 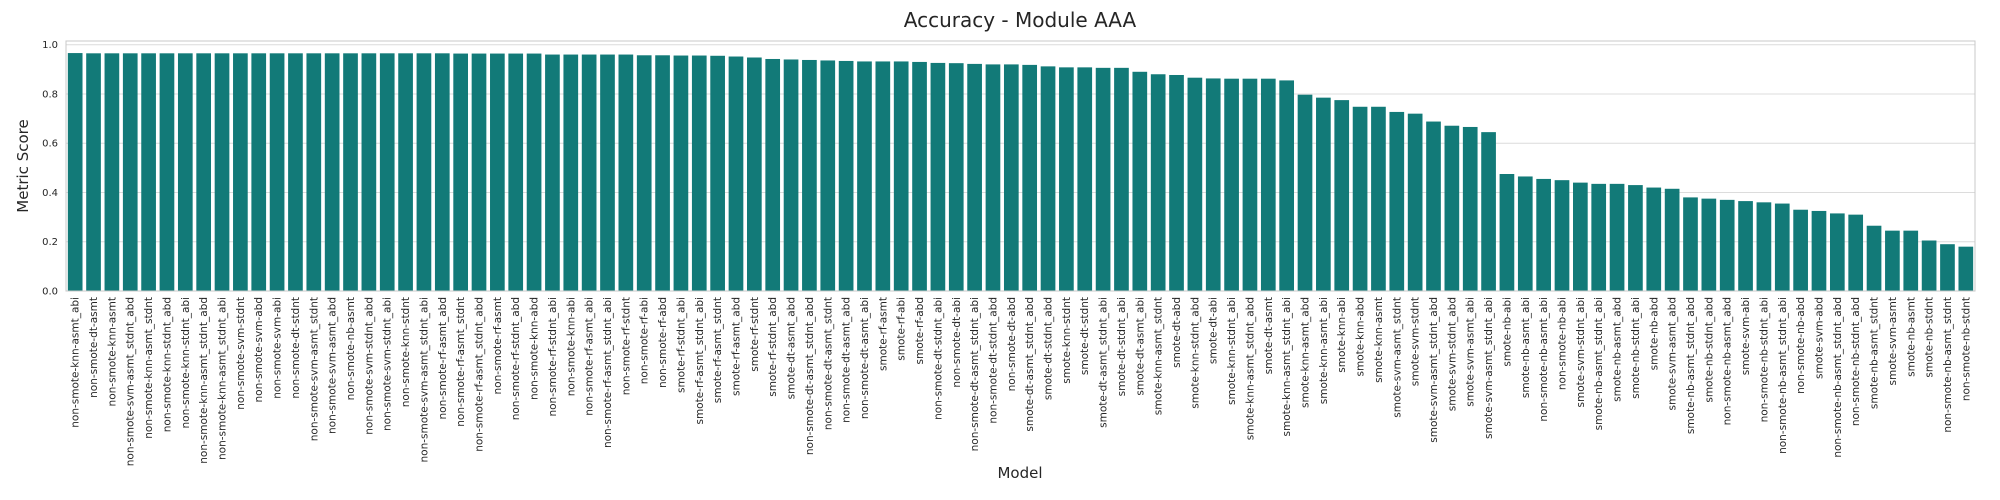 I want to click on x-tick-label: non-smote-knn-stdnt_abi, so click(x=186, y=362).